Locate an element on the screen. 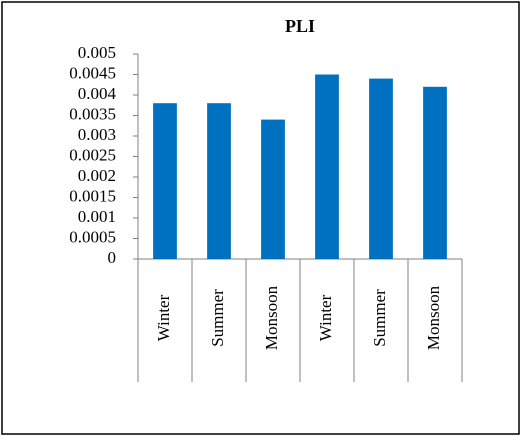  y-tick-label: 0.001 is located at coordinates (97, 216).